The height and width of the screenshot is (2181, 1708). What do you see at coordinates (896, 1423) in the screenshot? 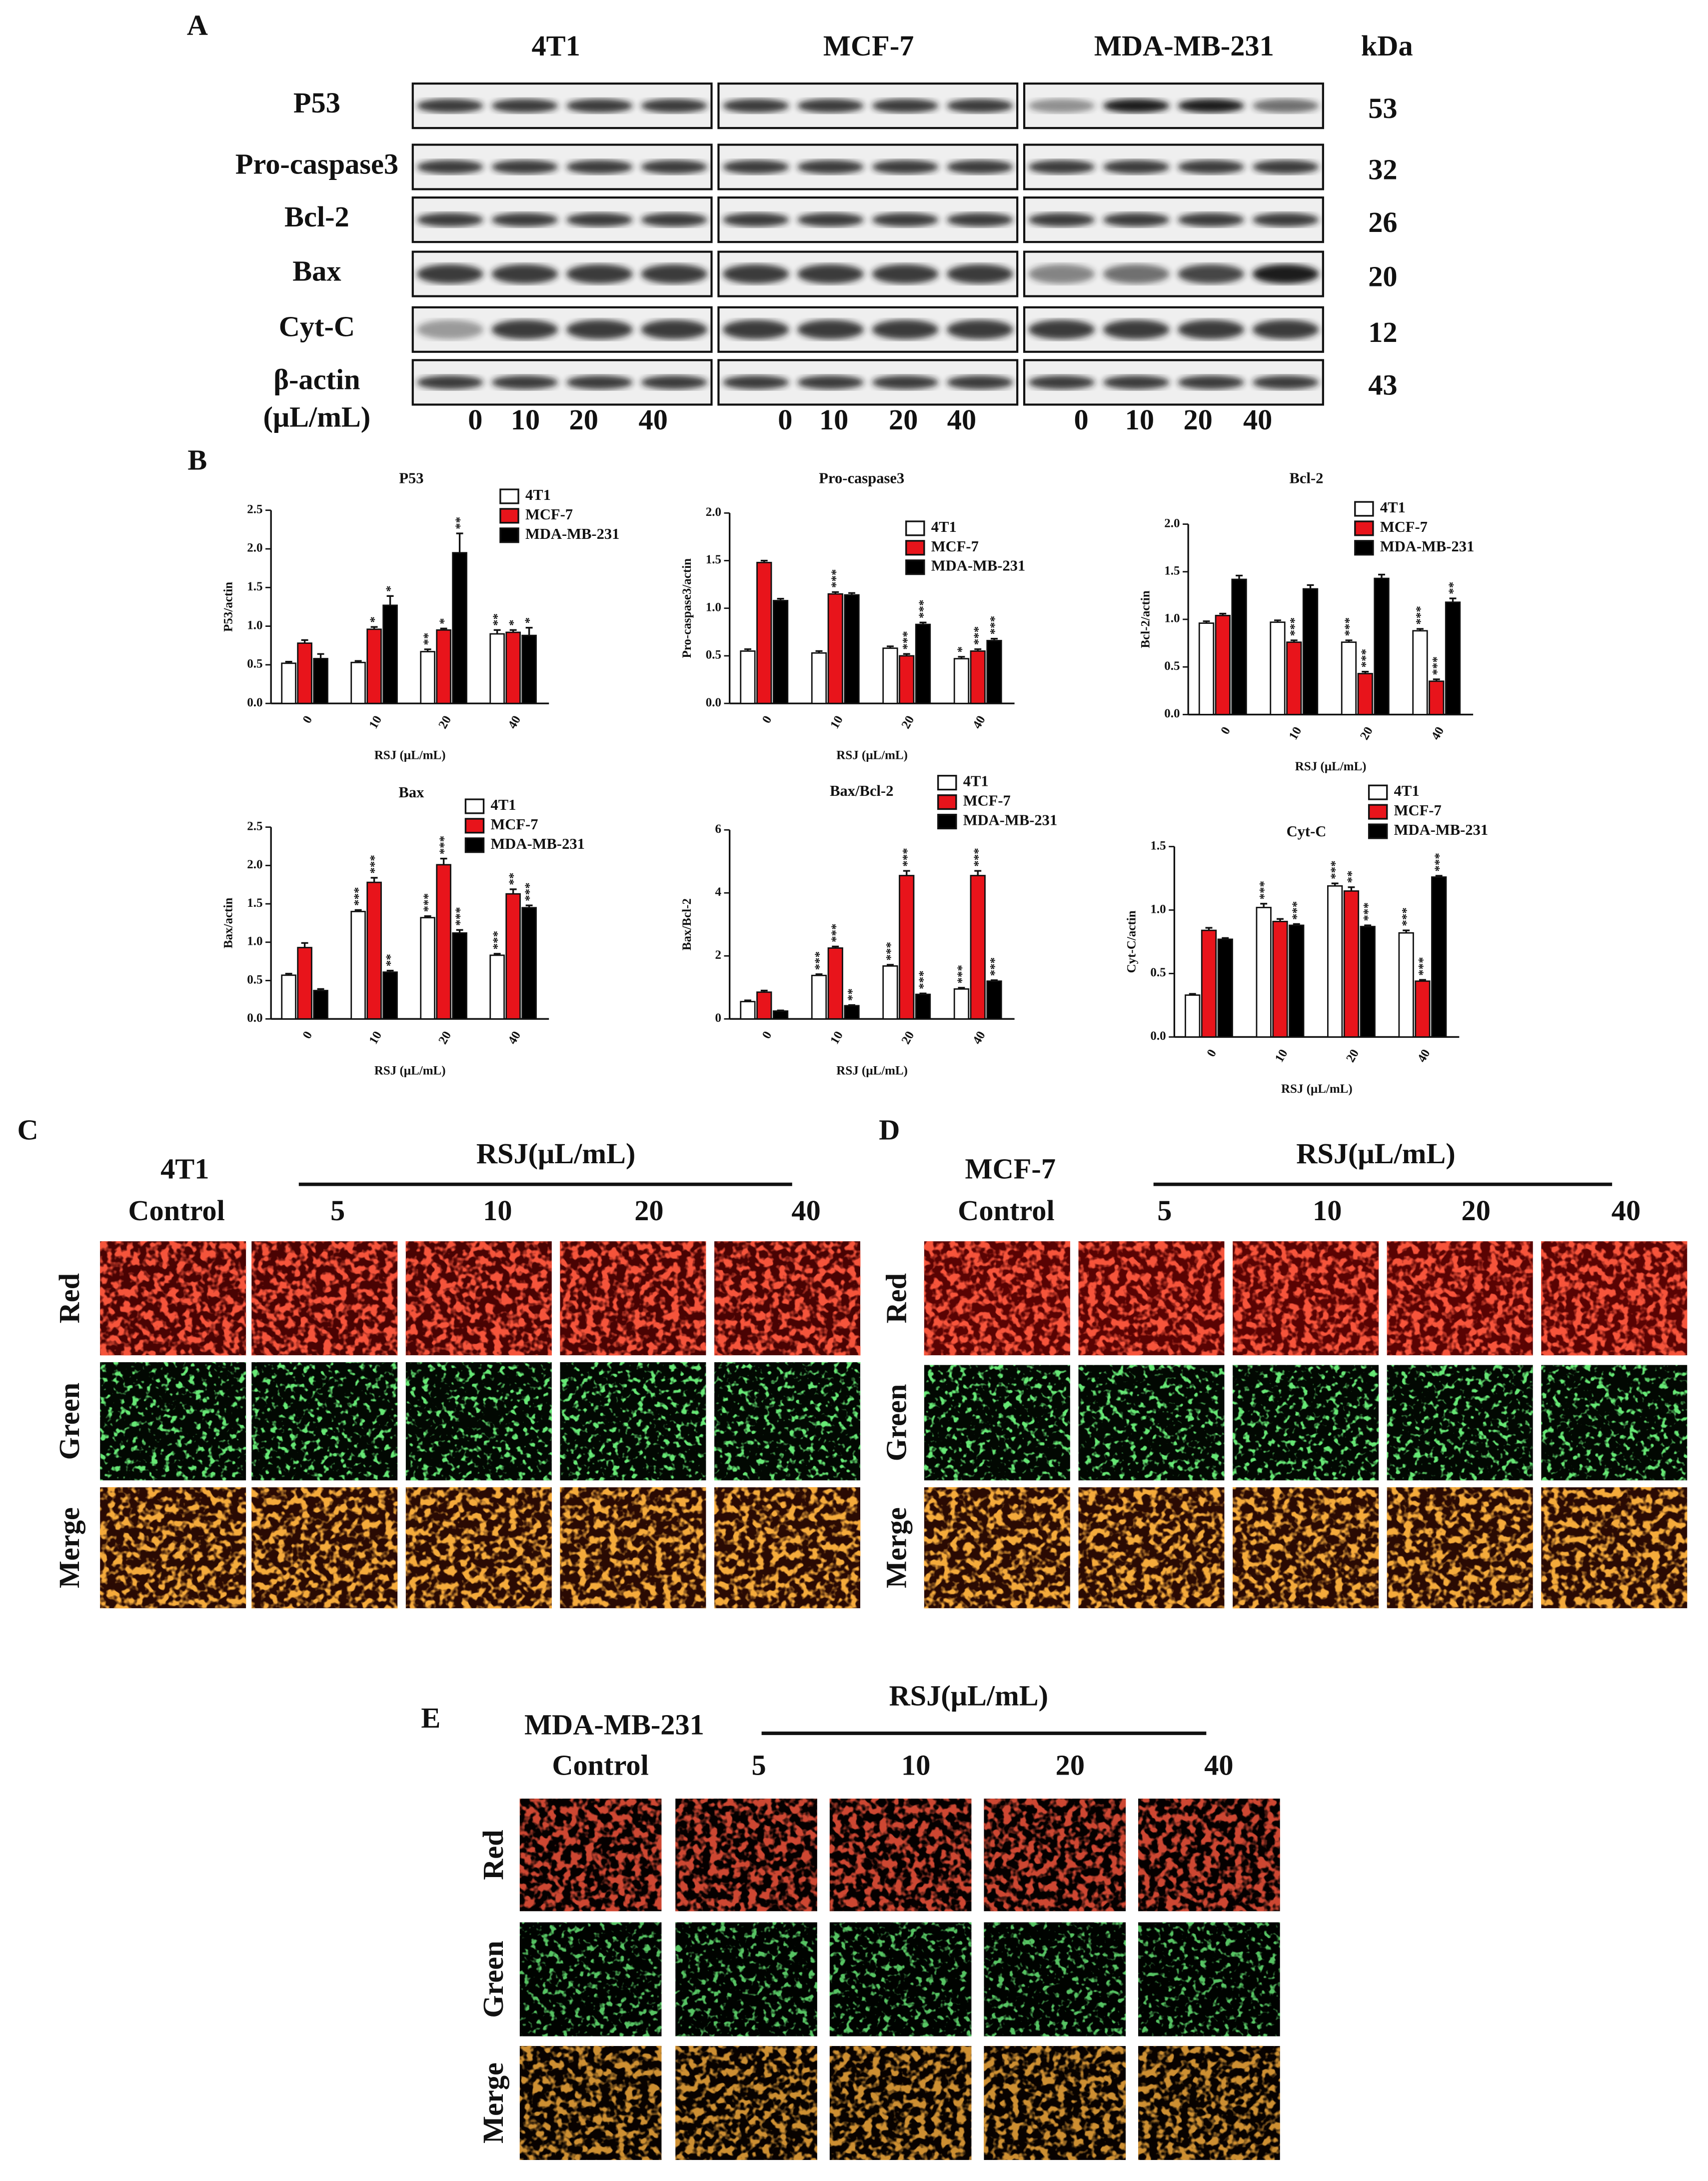
I see `channel-label: Green` at bounding box center [896, 1423].